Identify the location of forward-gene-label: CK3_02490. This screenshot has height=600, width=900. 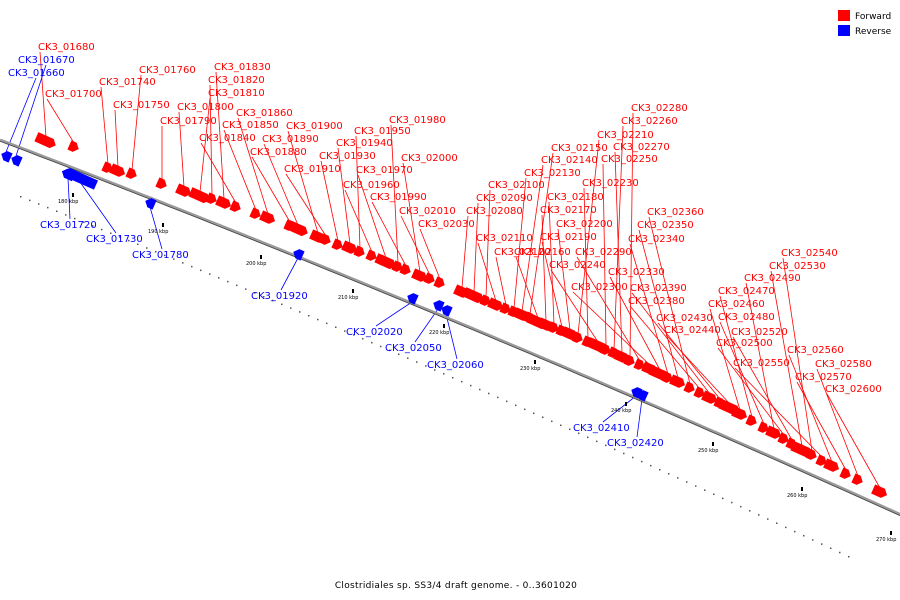
(772, 278).